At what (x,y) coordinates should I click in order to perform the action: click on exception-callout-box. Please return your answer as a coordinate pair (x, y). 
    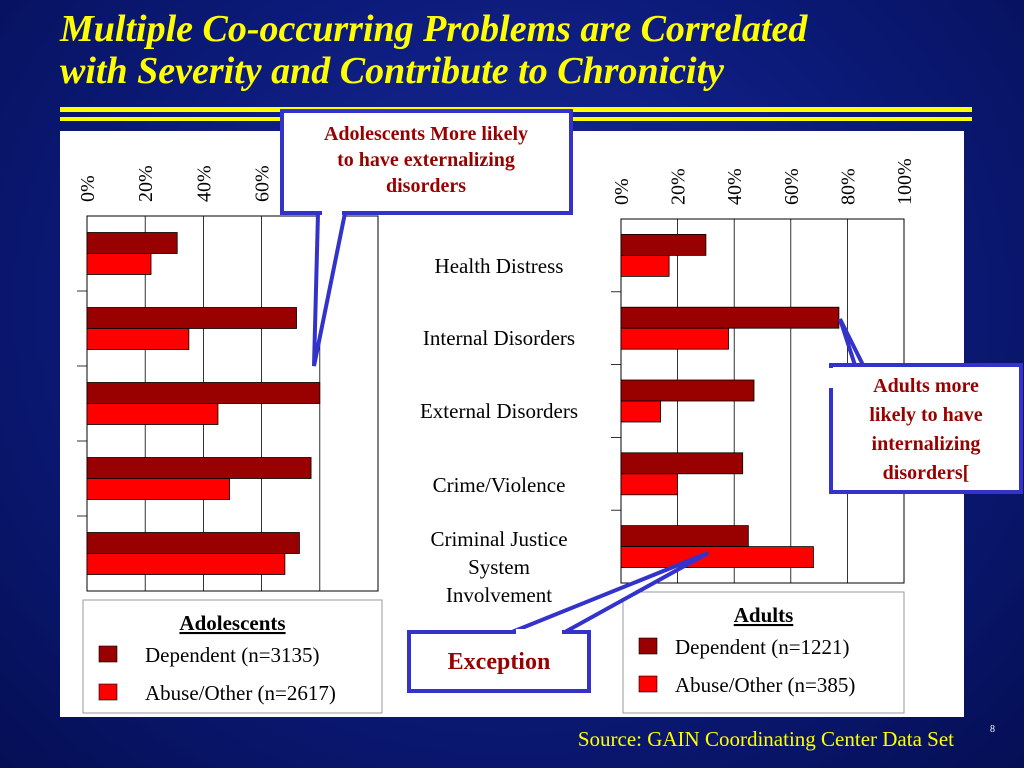
    Looking at the image, I should click on (499, 661).